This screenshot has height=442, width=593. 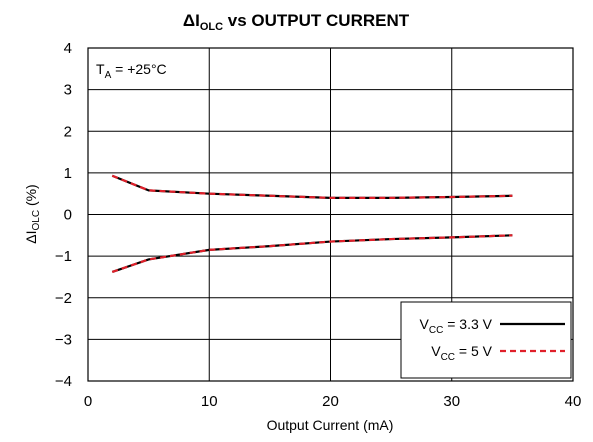 What do you see at coordinates (63, 256) in the screenshot?
I see `y-tick-label-5: −1` at bounding box center [63, 256].